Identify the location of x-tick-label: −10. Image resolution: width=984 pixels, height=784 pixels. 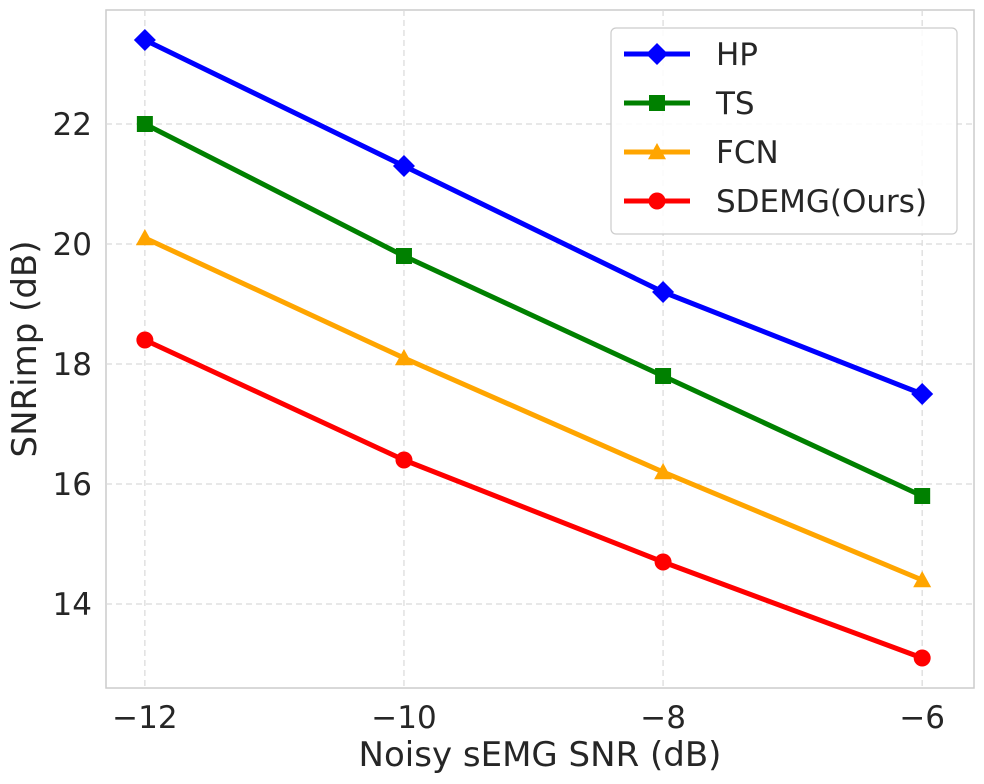
(403, 718).